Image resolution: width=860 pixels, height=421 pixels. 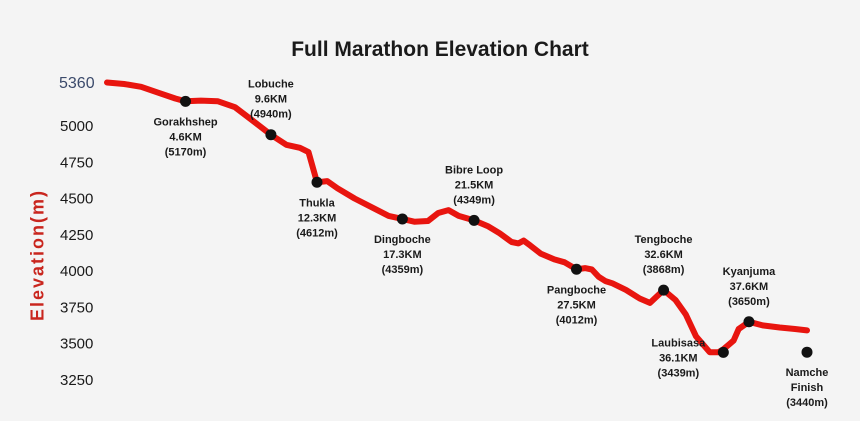 I want to click on checkpoint-label: (3868m), so click(x=664, y=270).